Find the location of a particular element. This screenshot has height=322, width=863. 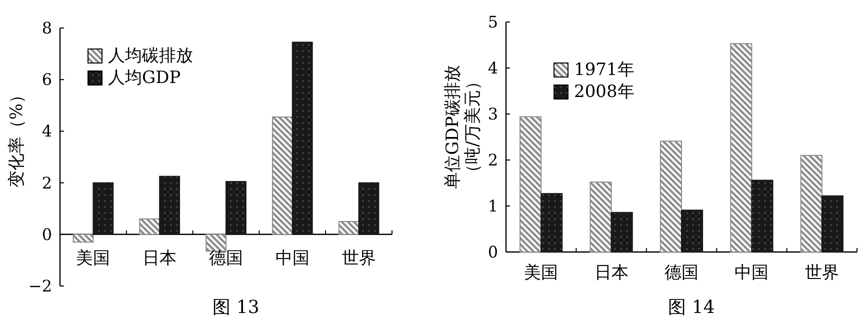

y-tick-label: −2 is located at coordinates (40, 286).